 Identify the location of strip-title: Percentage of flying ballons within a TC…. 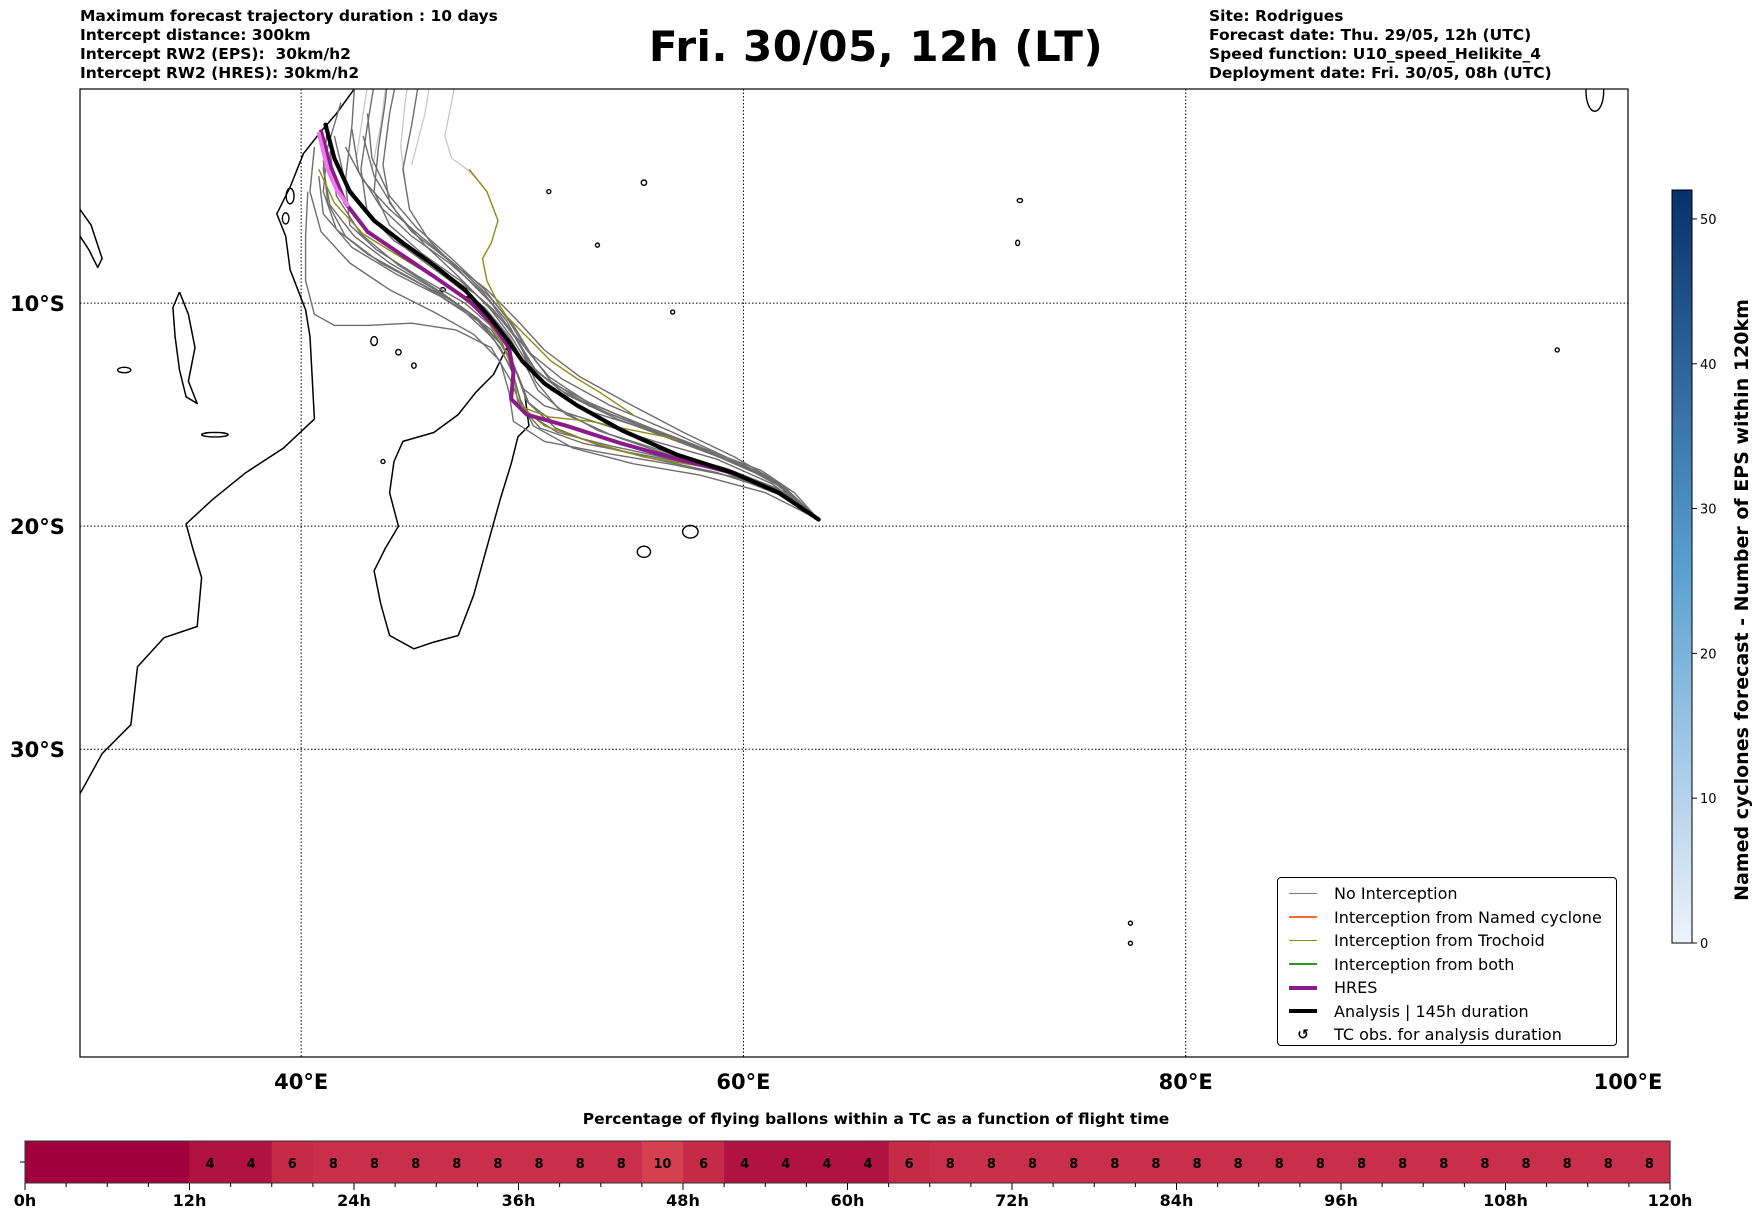
(876, 1119).